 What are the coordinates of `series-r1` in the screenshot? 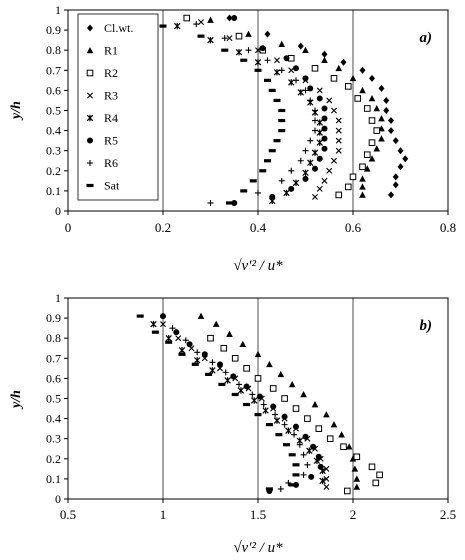 It's located at (279, 401).